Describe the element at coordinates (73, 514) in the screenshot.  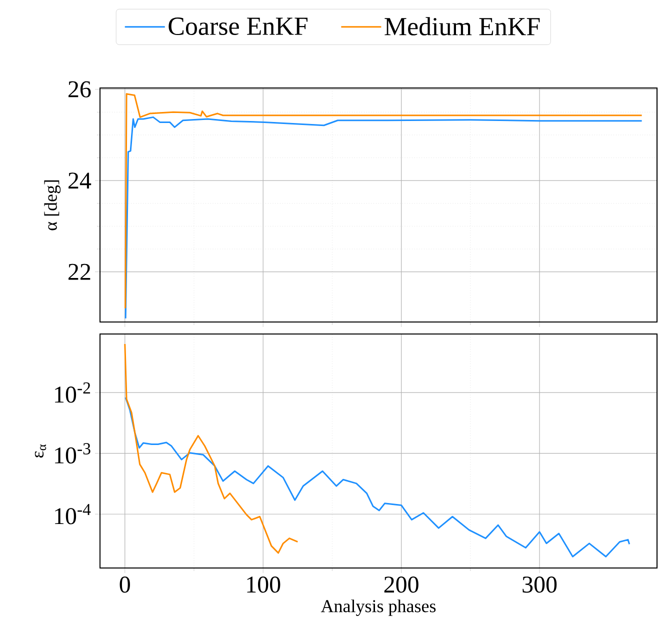
I see `y-tick-label: 10$^{-4}$` at that location.